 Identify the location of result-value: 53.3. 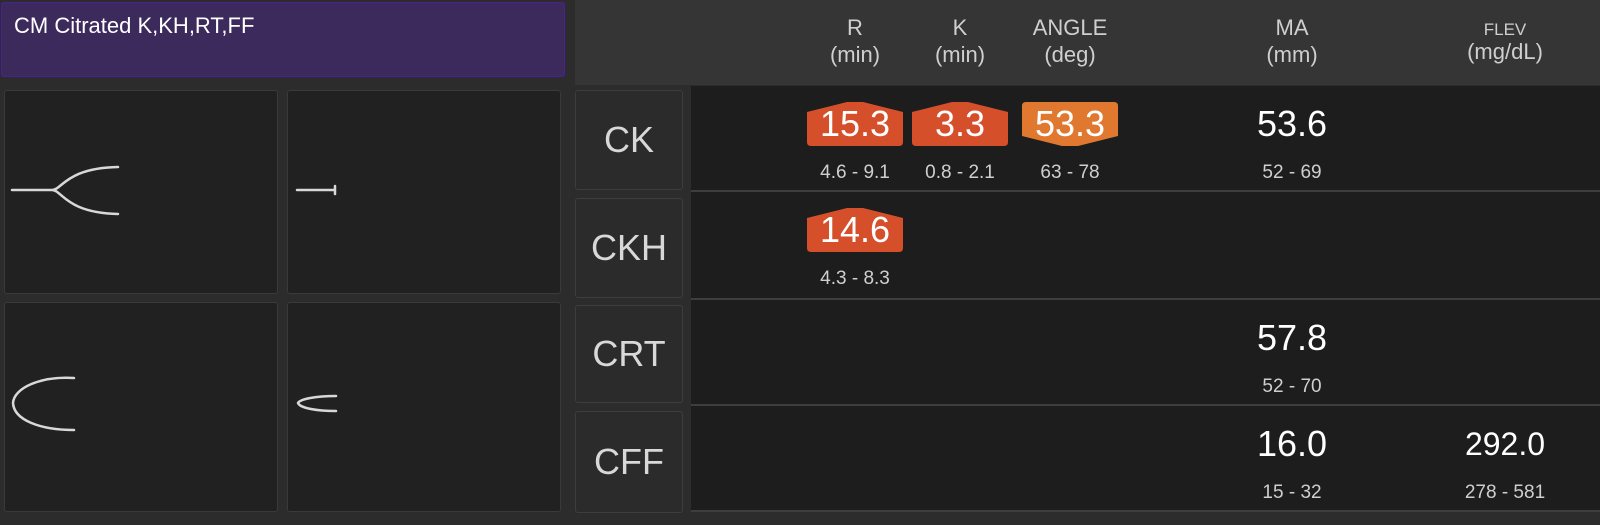
(1070, 123).